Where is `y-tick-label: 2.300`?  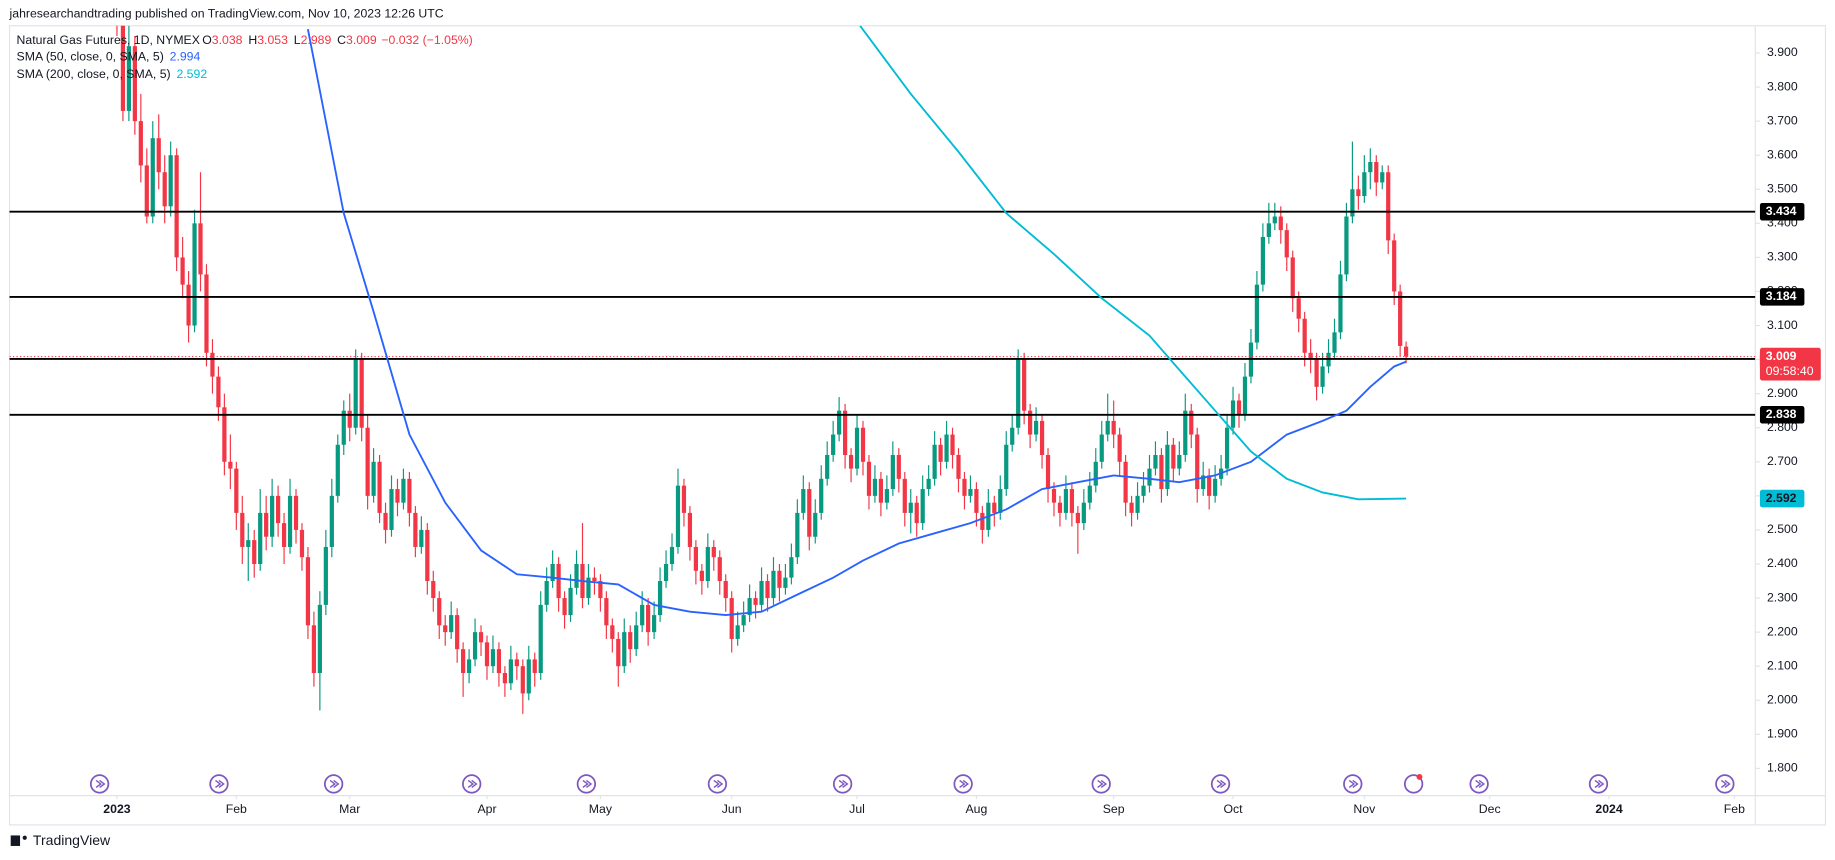 y-tick-label: 2.300 is located at coordinates (1782, 597).